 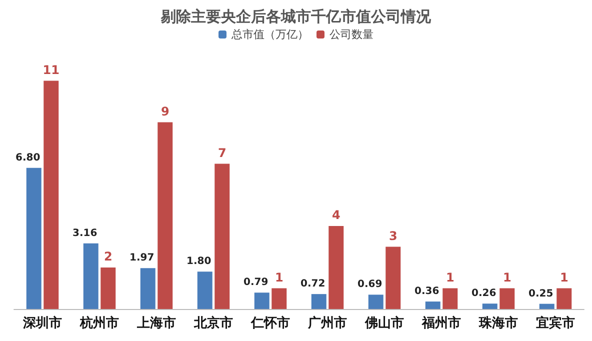 What do you see at coordinates (296, 17) in the screenshot?
I see `chart-title: 剔除主要央企后各城市千亿市值公司情况` at bounding box center [296, 17].